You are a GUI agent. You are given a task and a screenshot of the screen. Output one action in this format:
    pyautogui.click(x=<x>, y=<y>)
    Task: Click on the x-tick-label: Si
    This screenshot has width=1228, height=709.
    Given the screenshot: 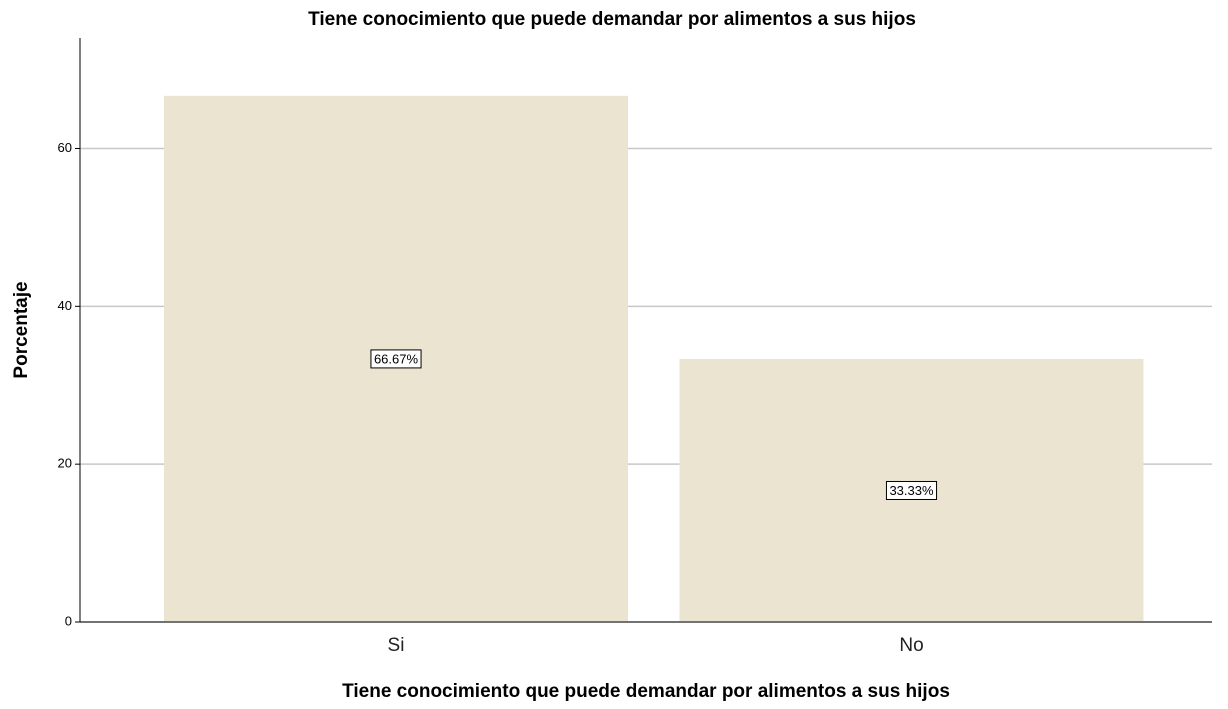 What is the action you would take?
    pyautogui.click(x=396, y=645)
    